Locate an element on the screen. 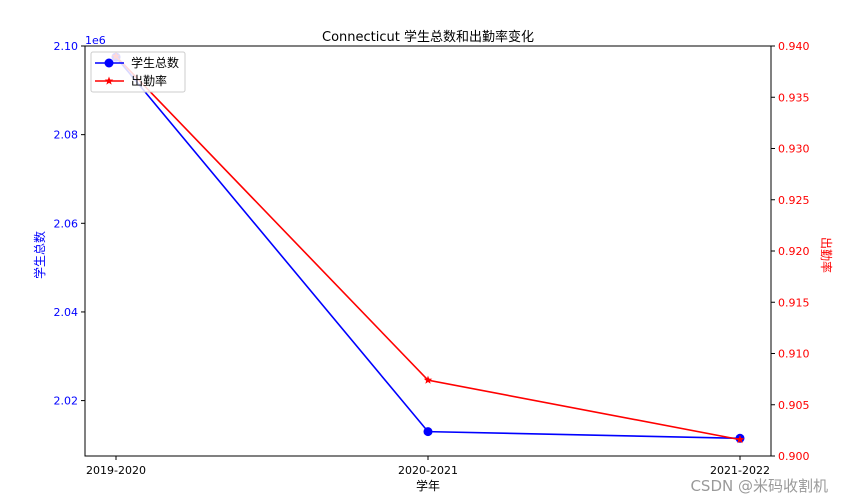  x-tick-label: 2019-2020 is located at coordinates (116, 470).